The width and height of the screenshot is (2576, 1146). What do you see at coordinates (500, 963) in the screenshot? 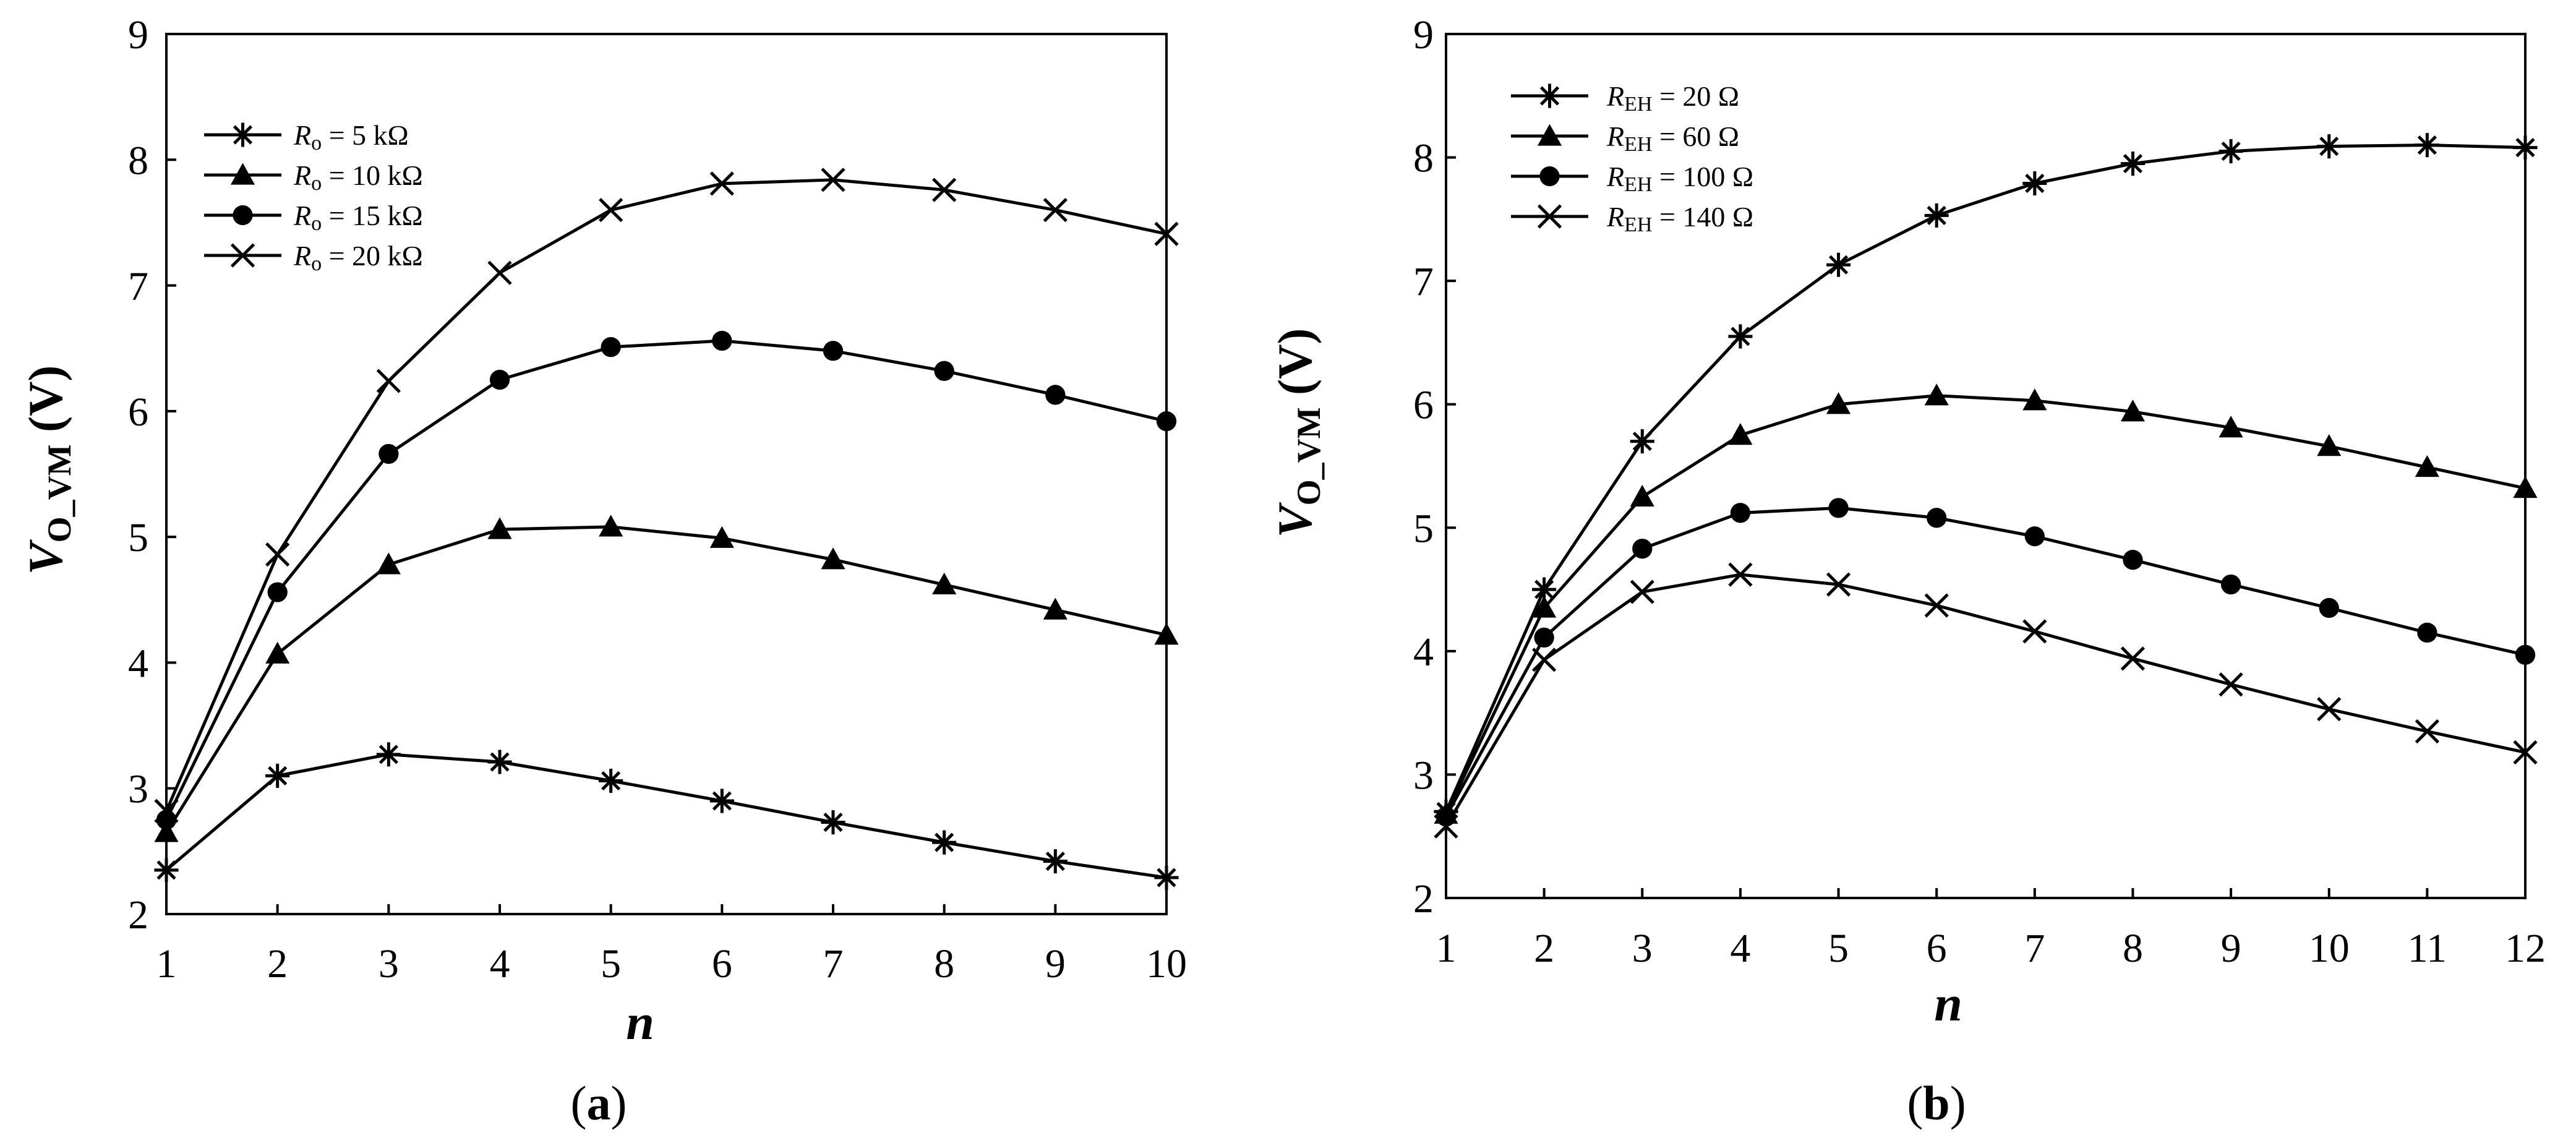
I see `panel-a-x-tick-label: 4` at bounding box center [500, 963].